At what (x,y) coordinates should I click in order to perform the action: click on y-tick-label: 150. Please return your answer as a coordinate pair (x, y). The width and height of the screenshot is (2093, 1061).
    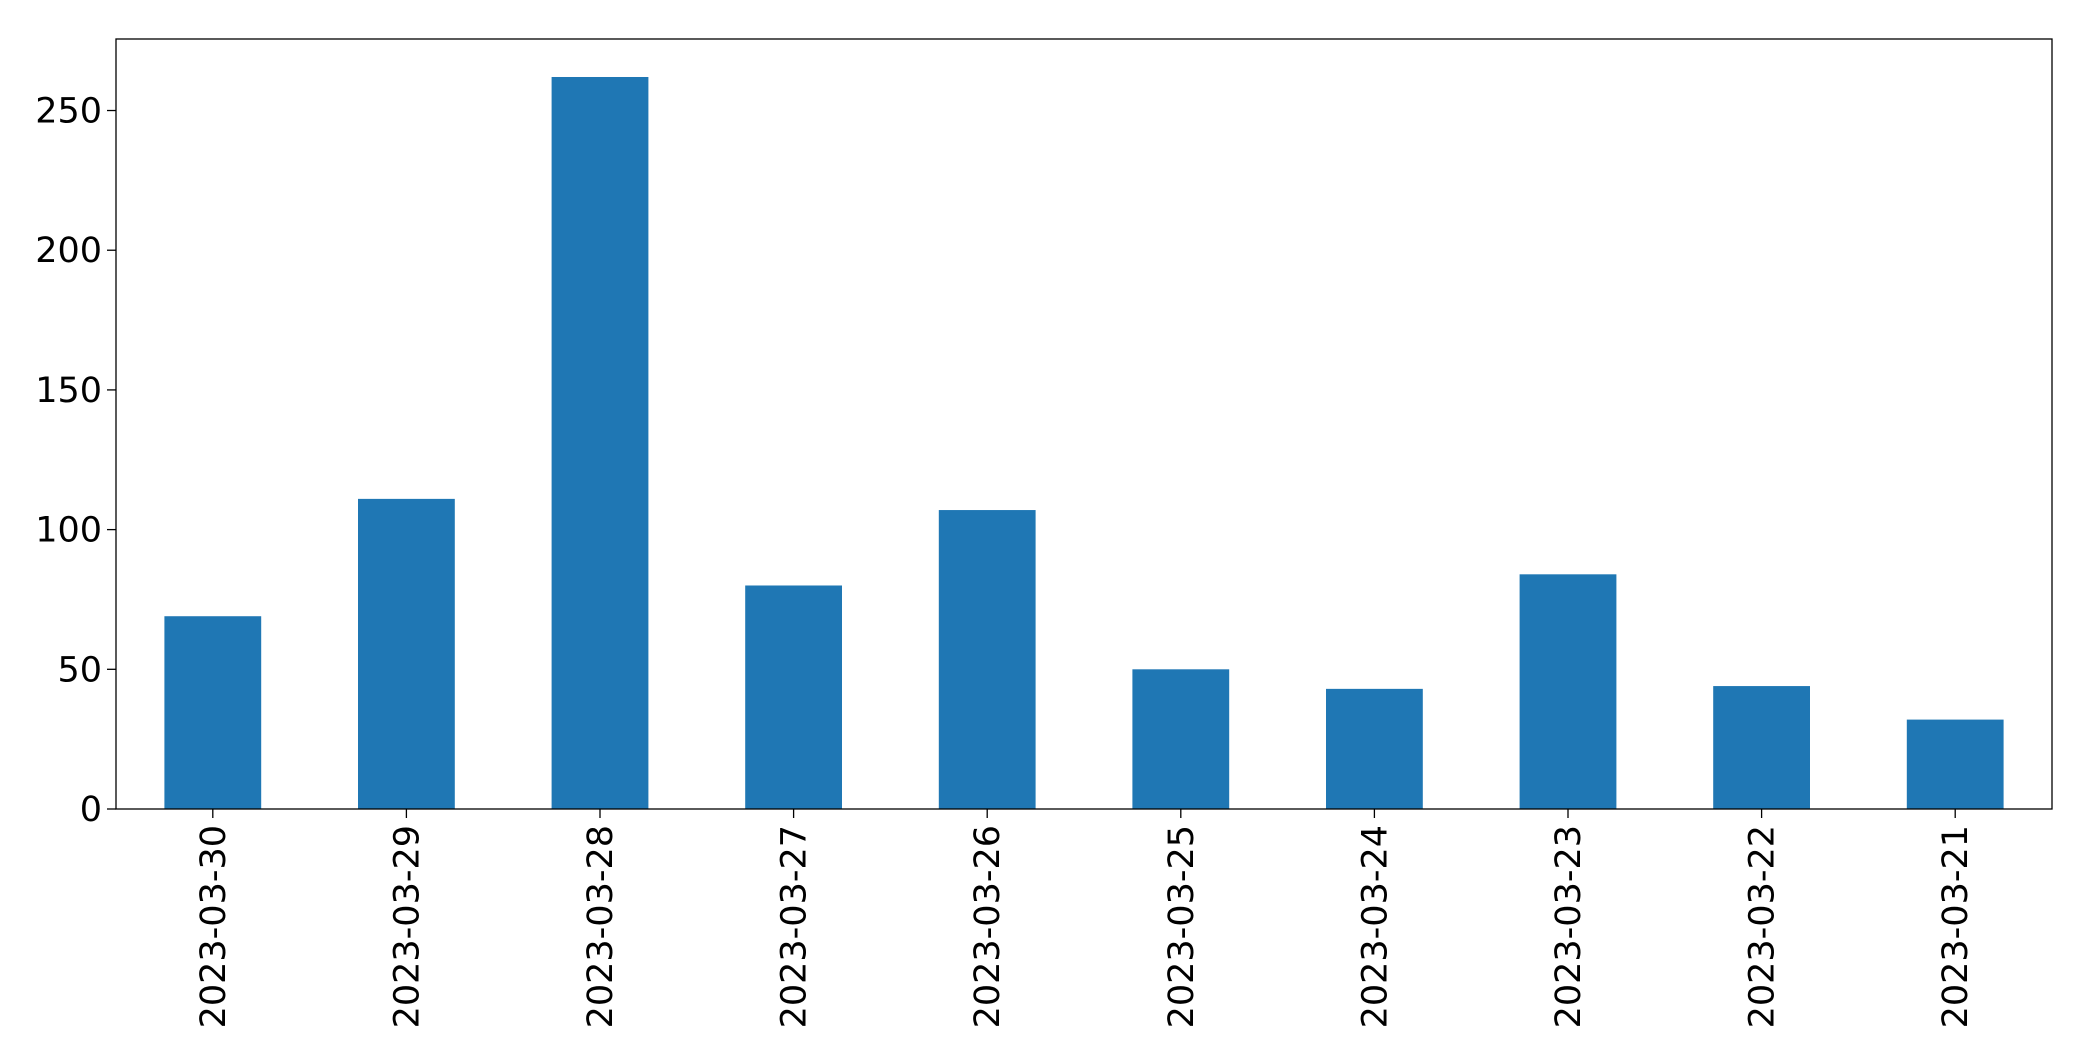
    Looking at the image, I should click on (68, 391).